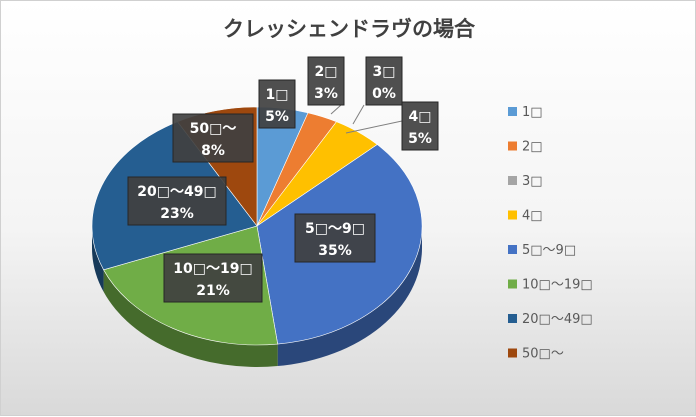  Describe the element at coordinates (557, 285) in the screenshot. I see `legend-label-6: 10□～19□` at that location.